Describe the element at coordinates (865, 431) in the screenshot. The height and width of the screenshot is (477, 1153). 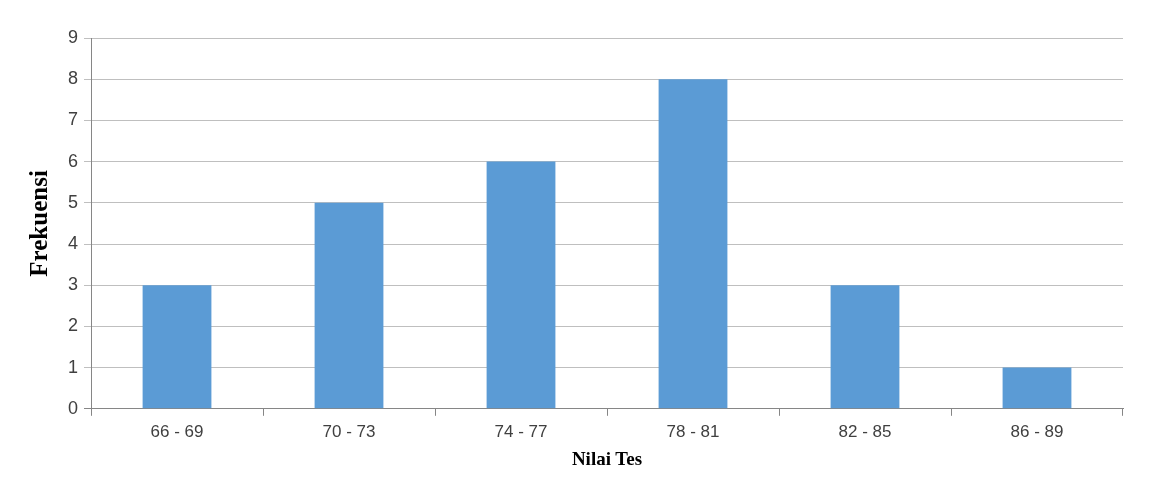
I see `x-tick-label: 82 - 85` at that location.